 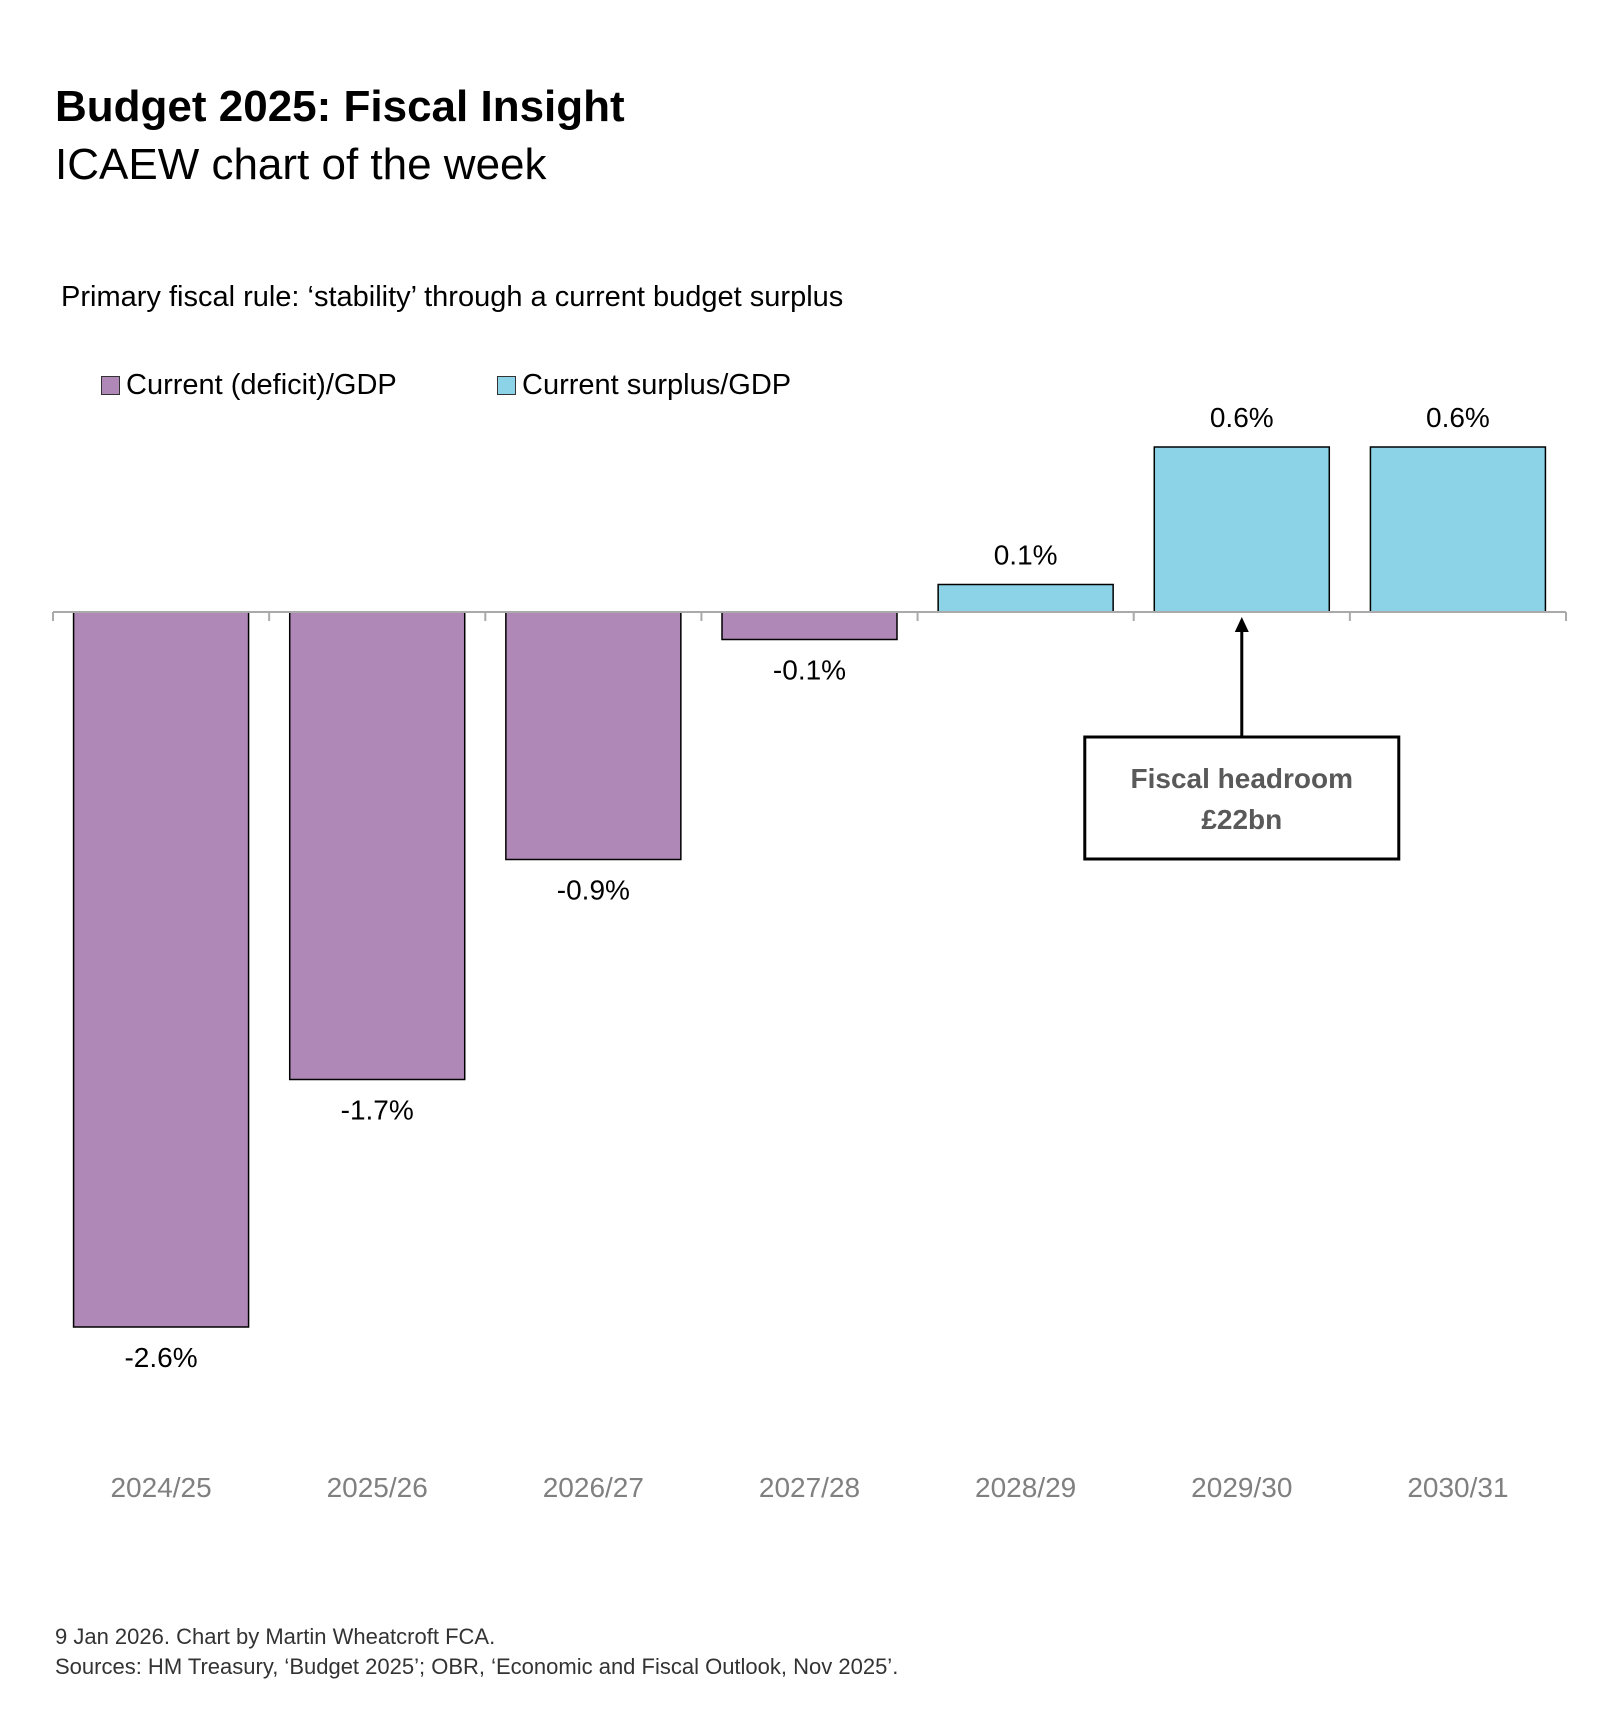 What do you see at coordinates (809, 670) in the screenshot?
I see `data-label: -0.1%` at bounding box center [809, 670].